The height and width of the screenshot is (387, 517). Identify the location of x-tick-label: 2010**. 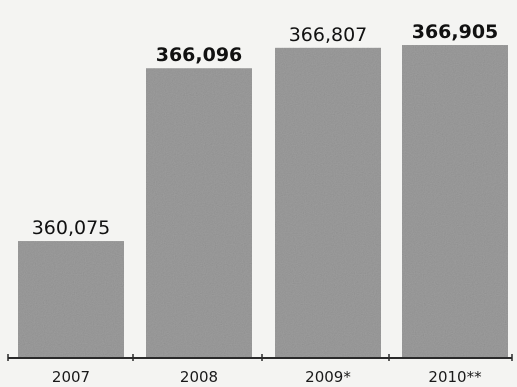
(455, 377).